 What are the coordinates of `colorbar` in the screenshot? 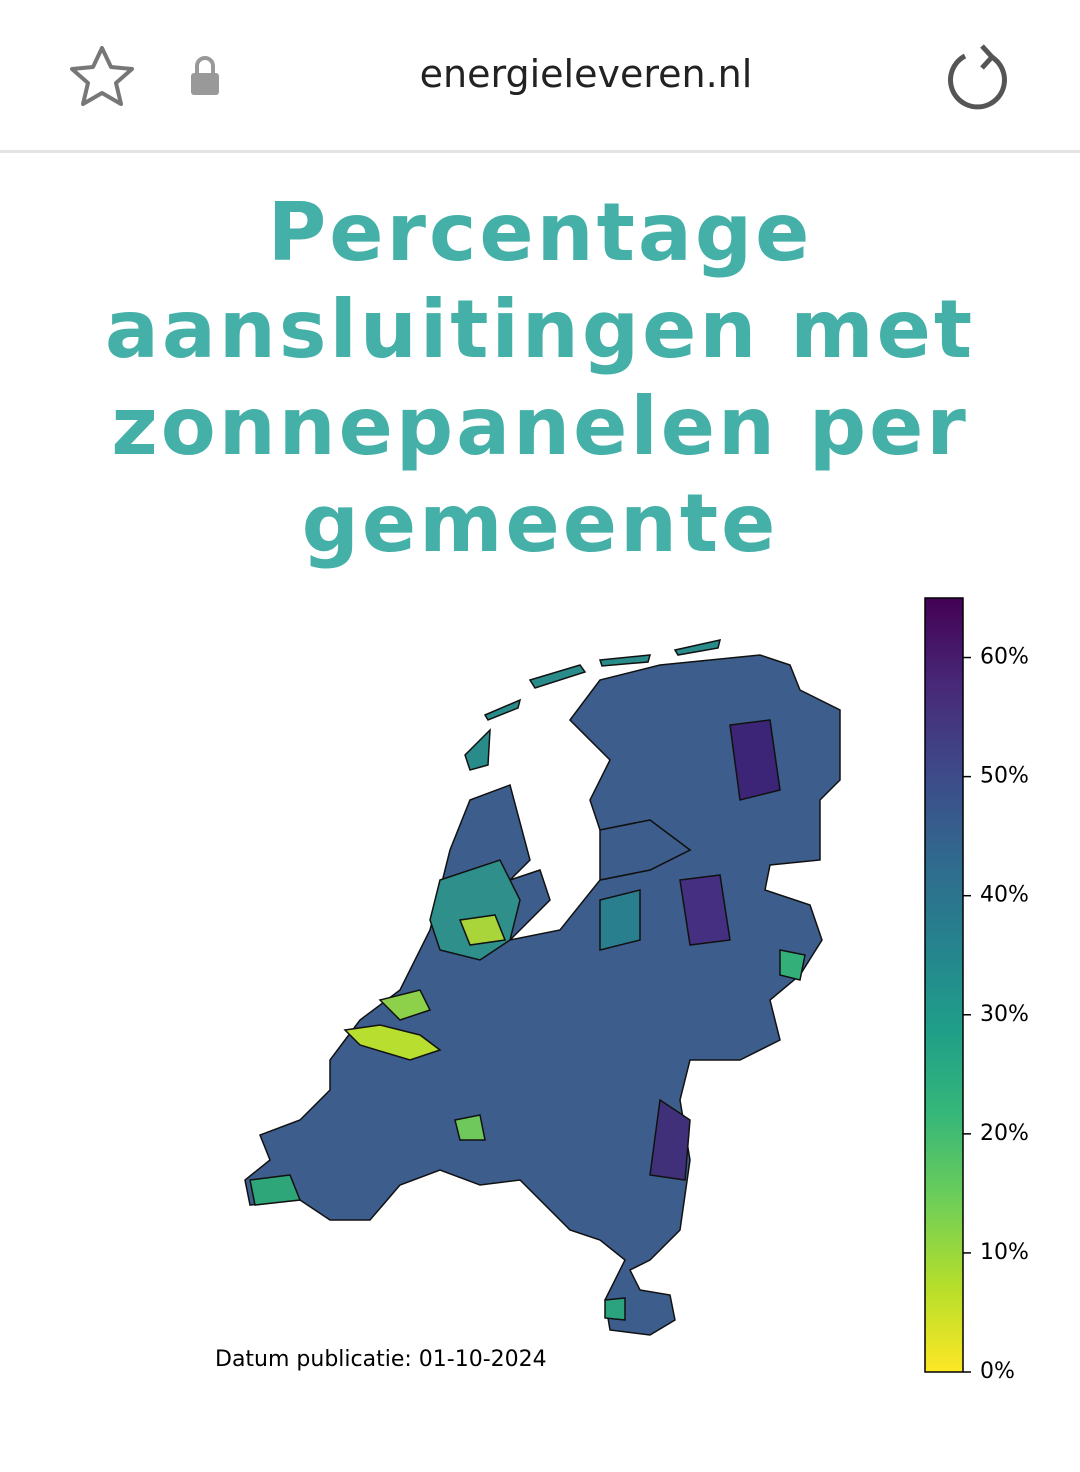 It's located at (944, 985).